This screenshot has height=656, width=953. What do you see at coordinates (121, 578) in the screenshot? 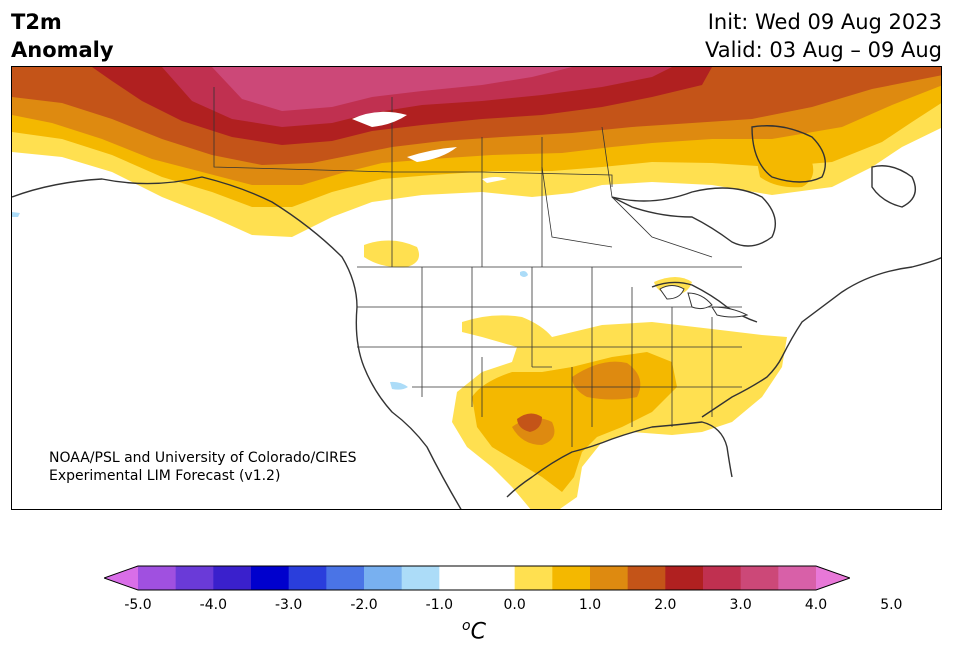
I see `colorbar-extend-low` at bounding box center [121, 578].